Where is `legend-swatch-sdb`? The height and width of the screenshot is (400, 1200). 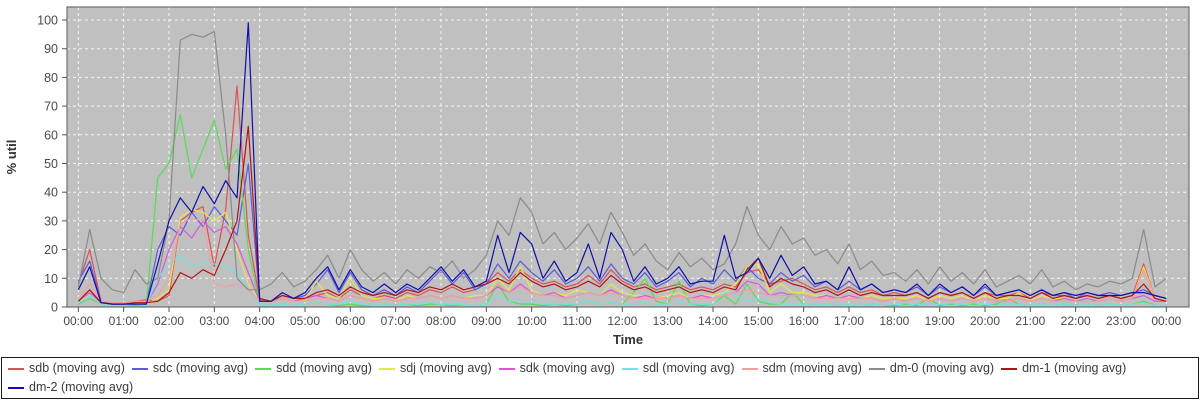
legend-swatch-sdb is located at coordinates (16, 368).